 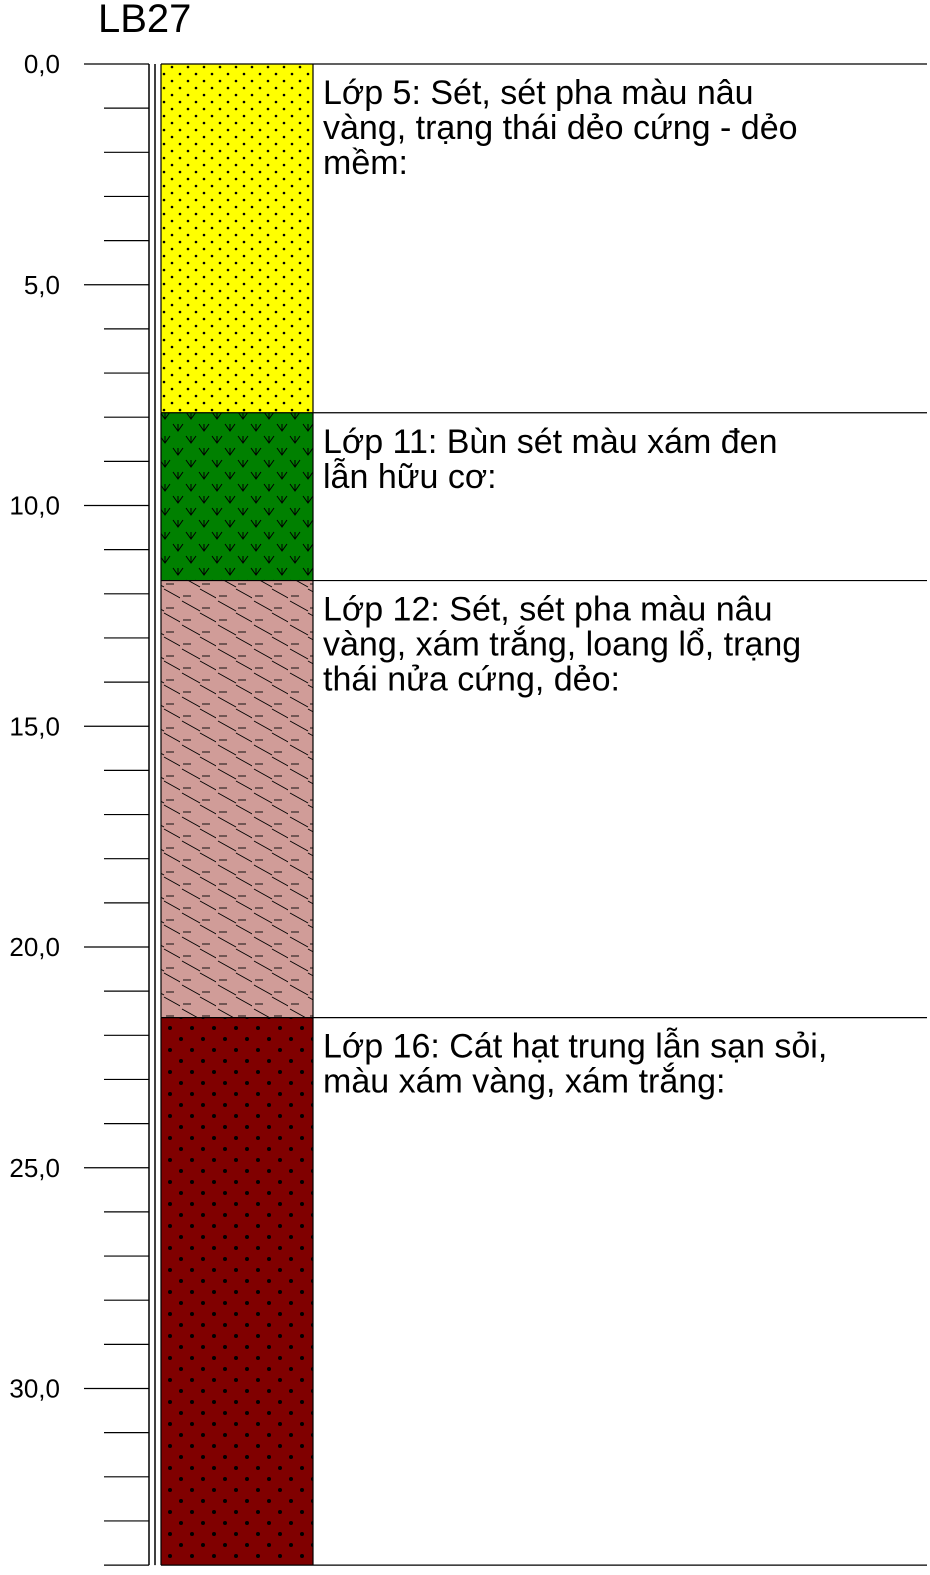 I want to click on layer-description-line: vàng, xám trắng, loang lổ, trạng, so click(x=562, y=645).